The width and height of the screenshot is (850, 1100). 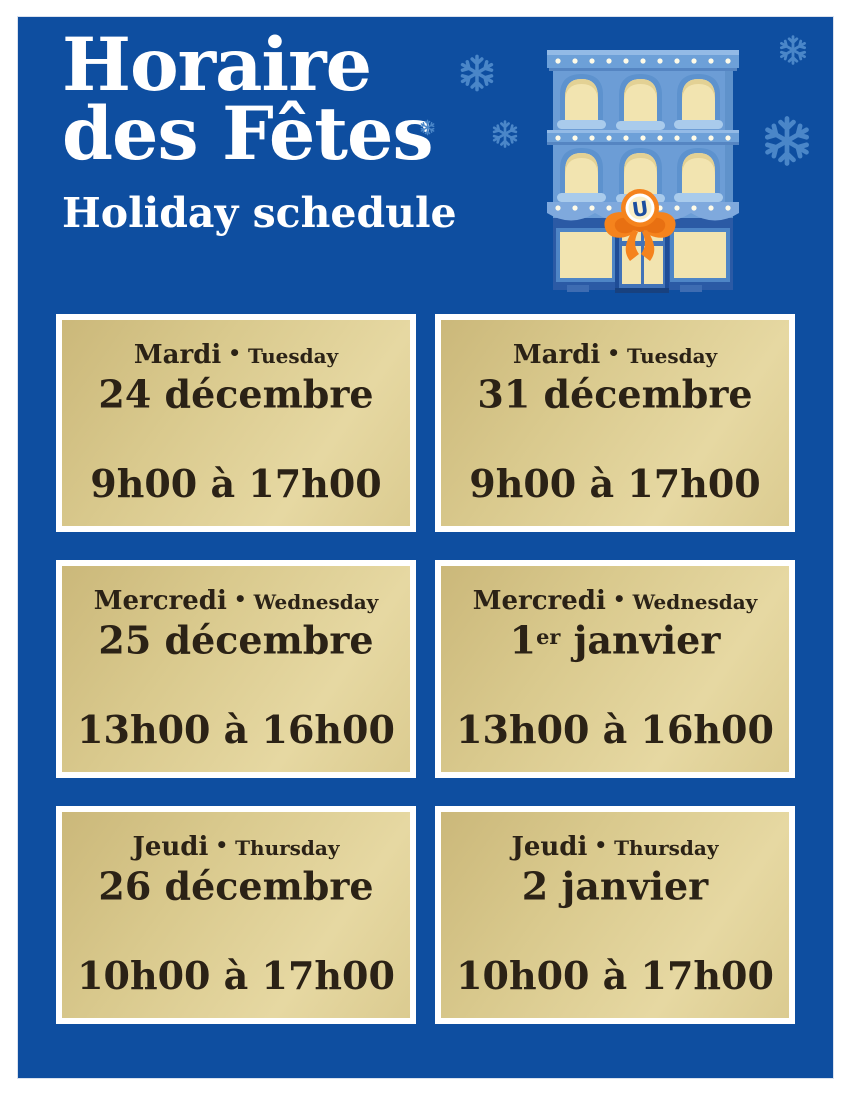 I want to click on card-date: 31 décembre, so click(x=614, y=392).